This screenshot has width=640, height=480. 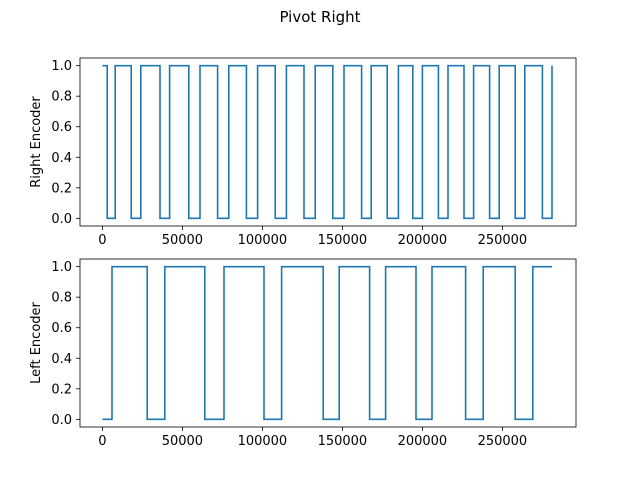 I want to click on y-axis-label: Right Encoder, so click(x=36, y=142).